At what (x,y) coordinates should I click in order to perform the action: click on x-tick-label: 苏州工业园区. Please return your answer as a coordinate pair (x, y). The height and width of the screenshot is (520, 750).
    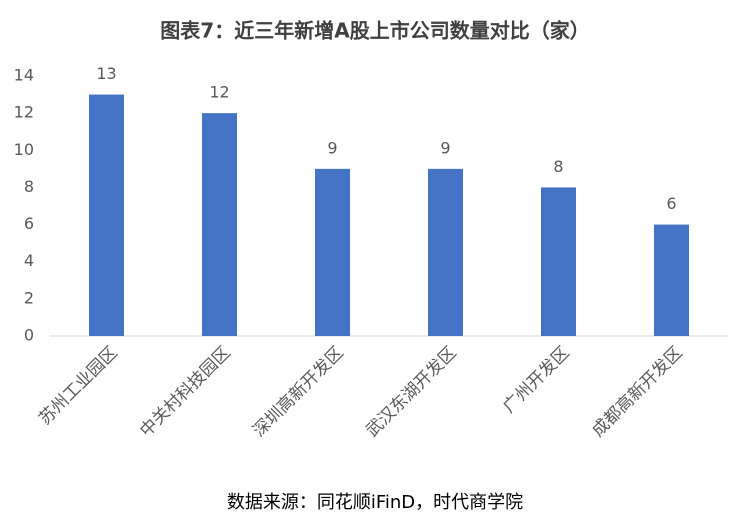
    Looking at the image, I should click on (78, 386).